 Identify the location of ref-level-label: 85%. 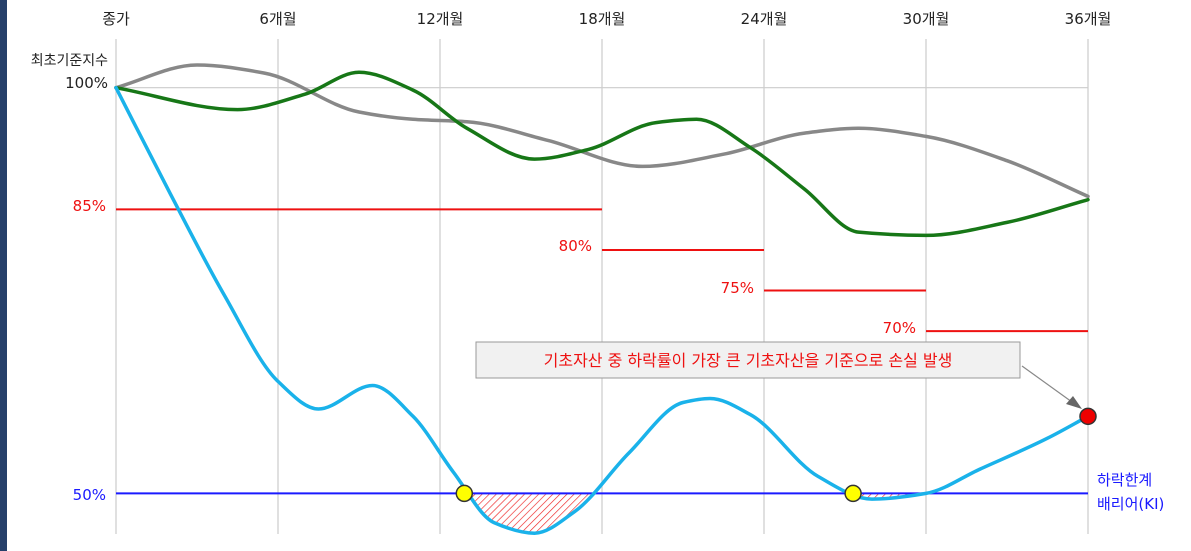
(89, 206).